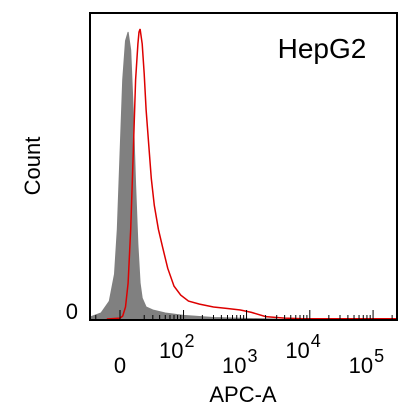 The image size is (418, 410). Describe the element at coordinates (243, 394) in the screenshot. I see `x-axis-label: APC-A` at that location.